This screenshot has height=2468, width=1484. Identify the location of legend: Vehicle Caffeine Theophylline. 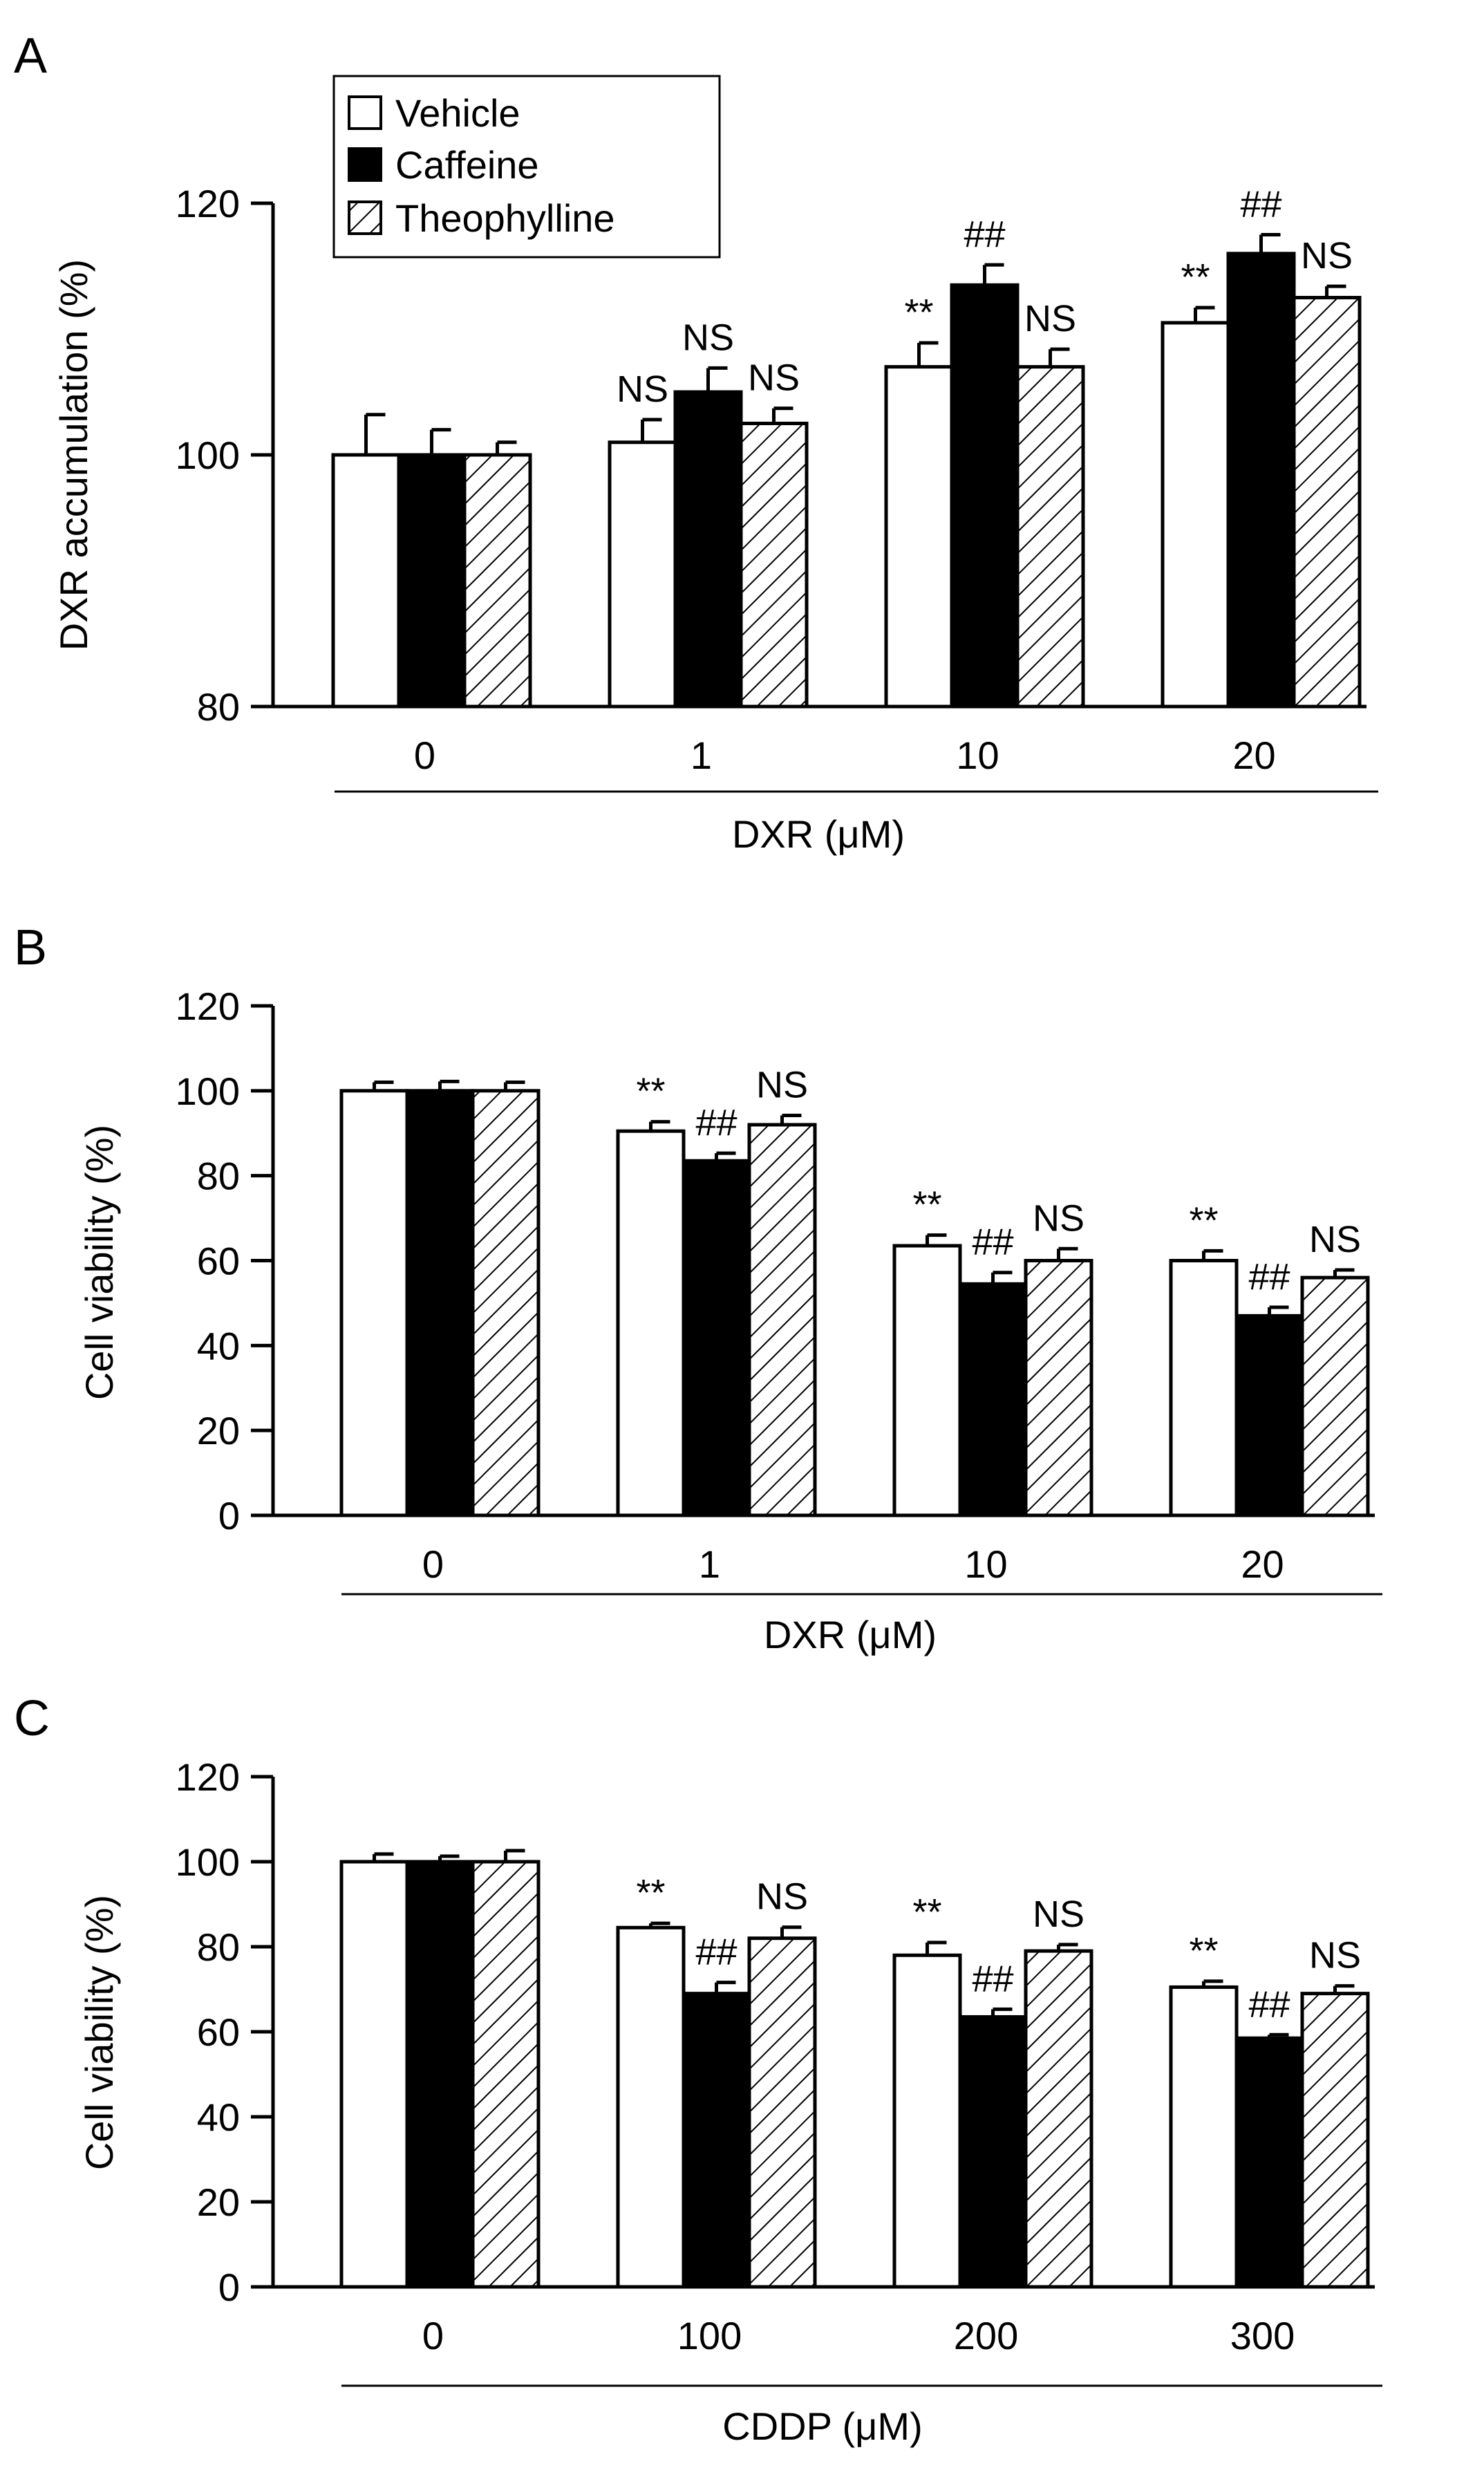
(526, 167).